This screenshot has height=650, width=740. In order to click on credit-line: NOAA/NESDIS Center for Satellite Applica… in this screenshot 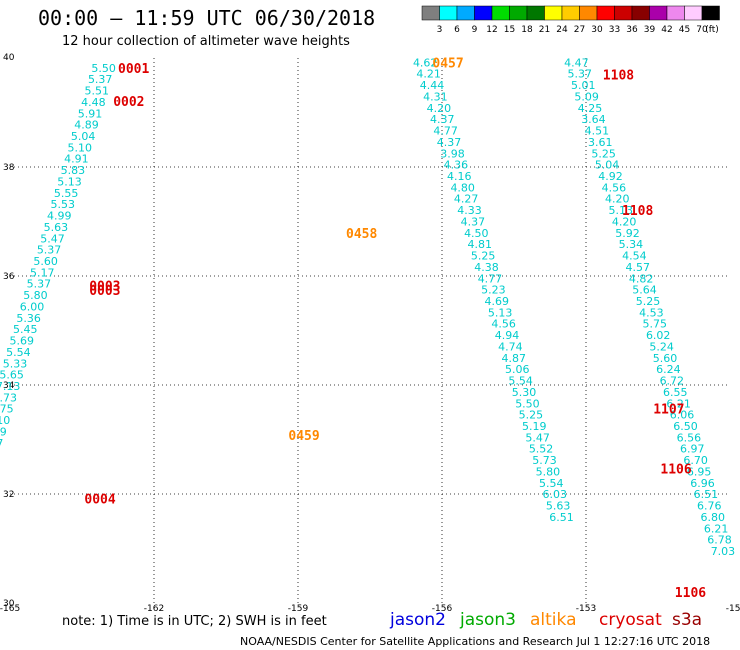, I will do `click(475, 641)`.